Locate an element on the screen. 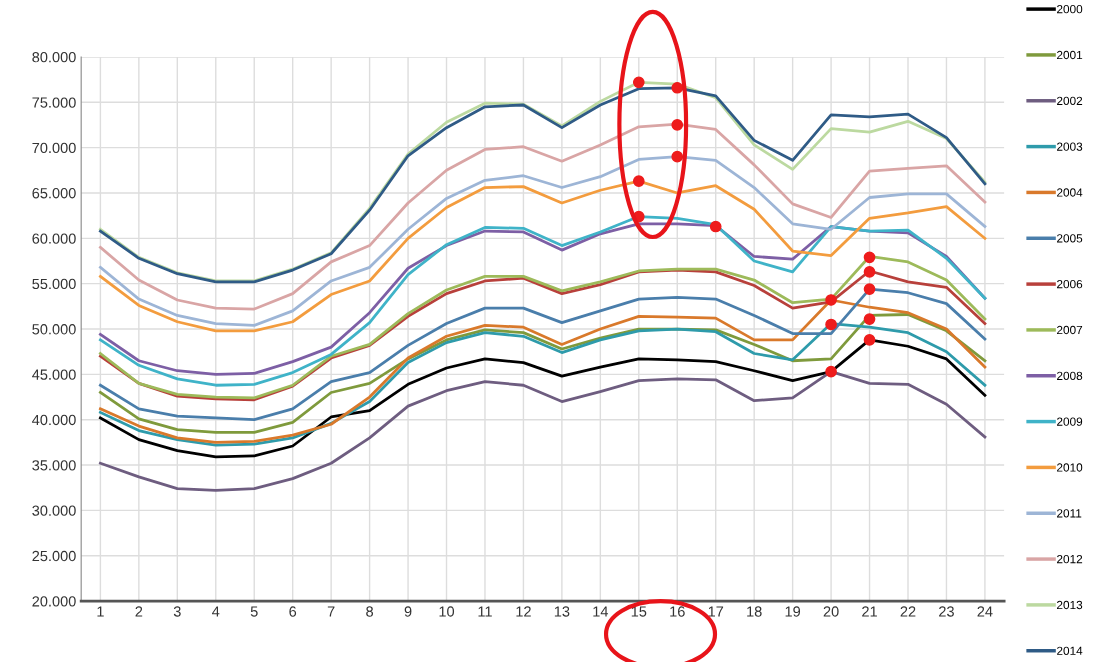 This screenshot has width=1112, height=662. x-tick-label: 5 is located at coordinates (254, 611).